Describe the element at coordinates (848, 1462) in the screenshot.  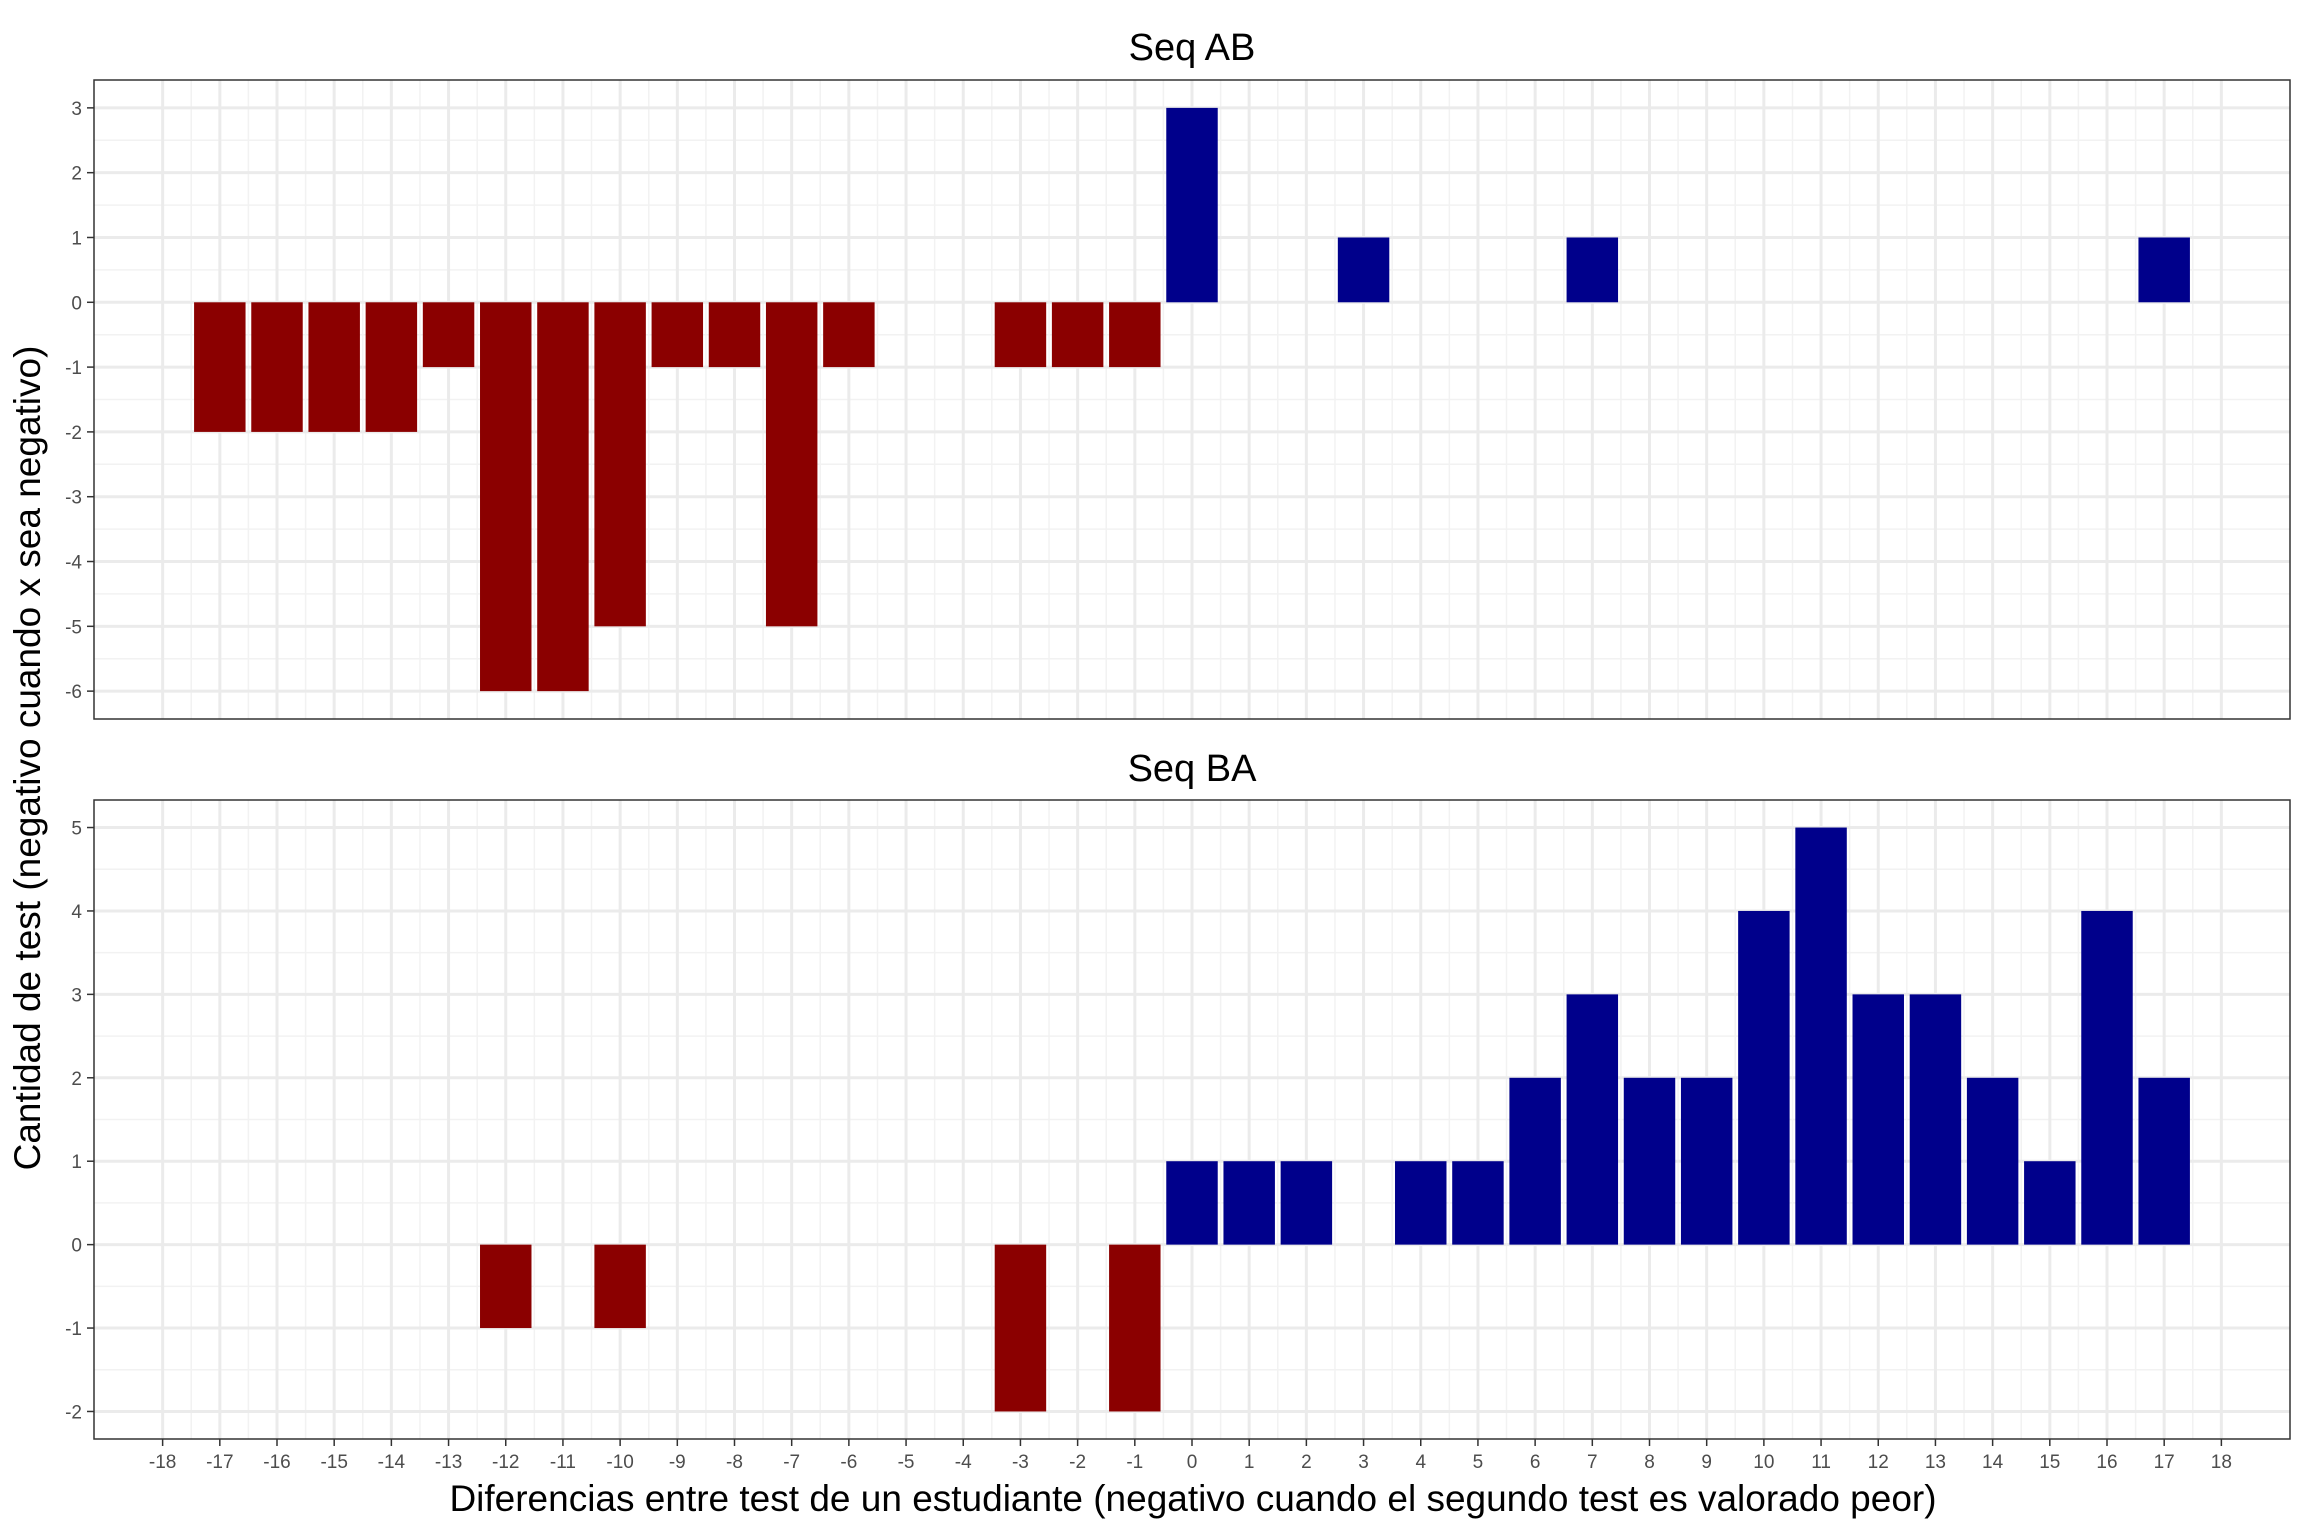
I see `x-tick-label: -6` at that location.